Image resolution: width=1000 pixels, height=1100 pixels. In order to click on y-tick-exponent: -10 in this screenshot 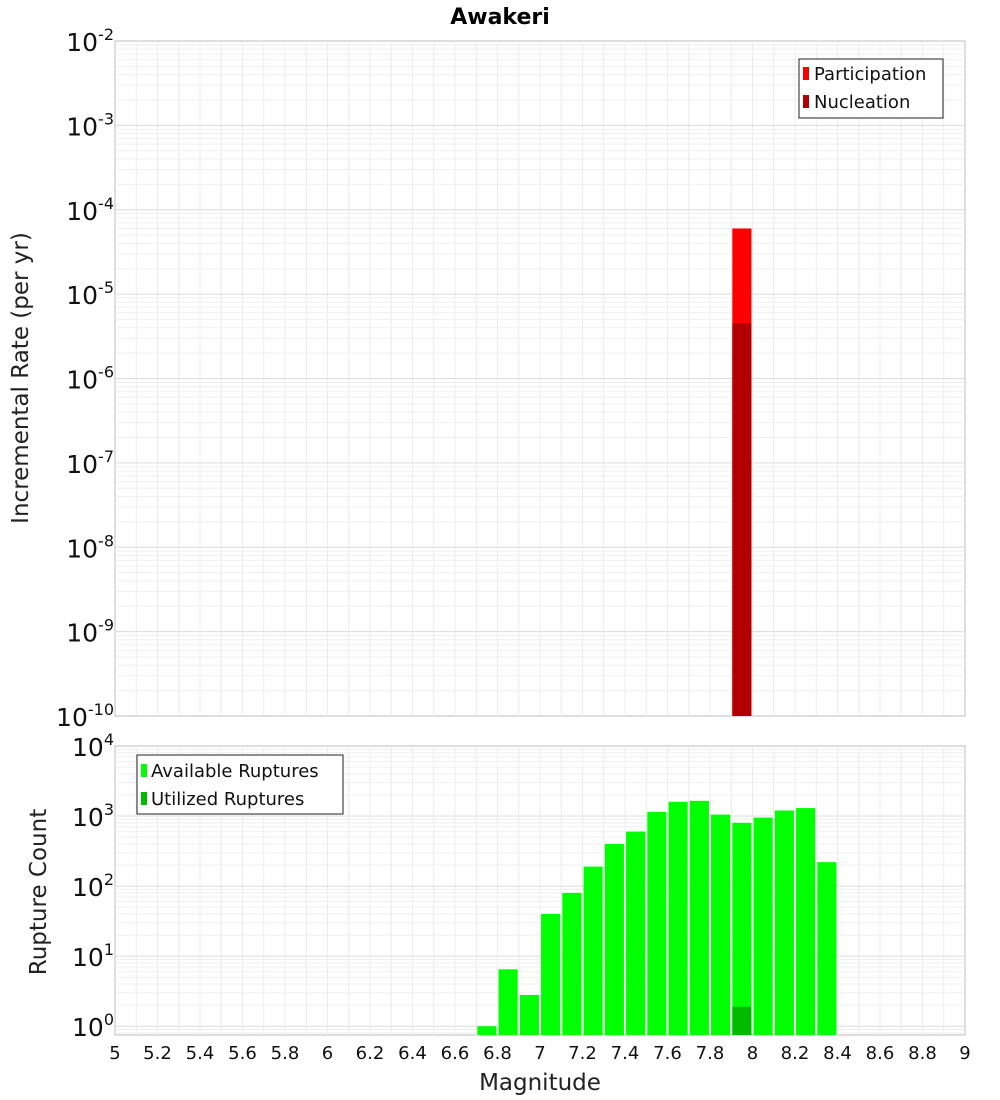, I will do `click(101, 709)`.